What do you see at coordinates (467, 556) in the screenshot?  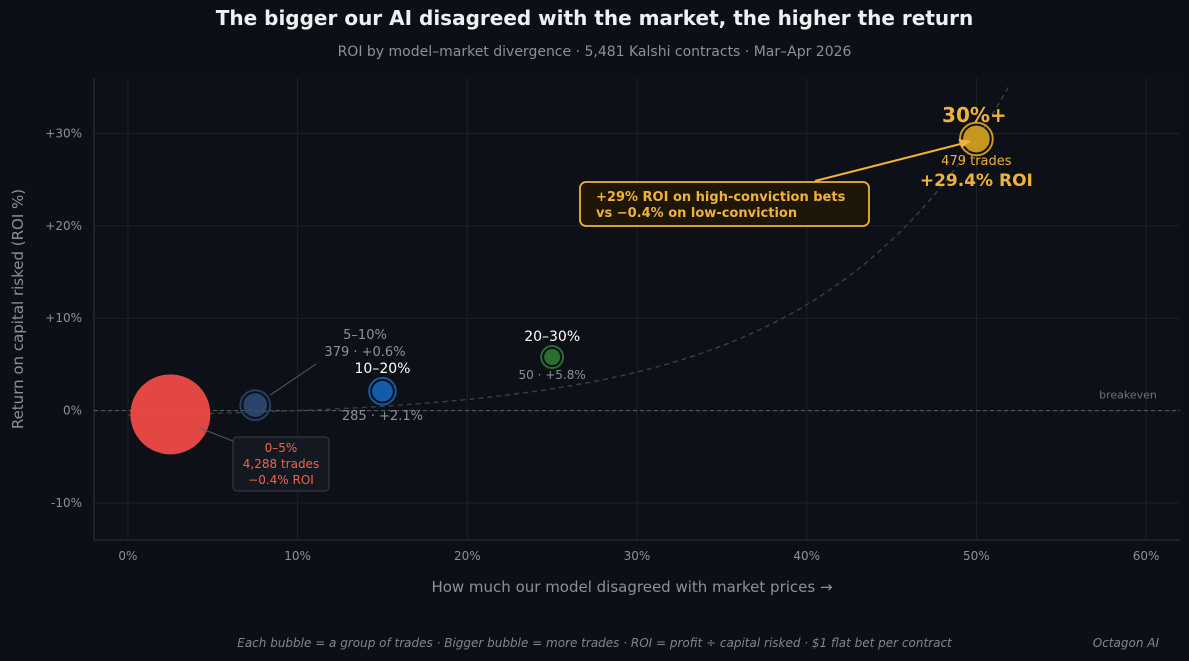 I see `x-tick-label: 20%` at bounding box center [467, 556].